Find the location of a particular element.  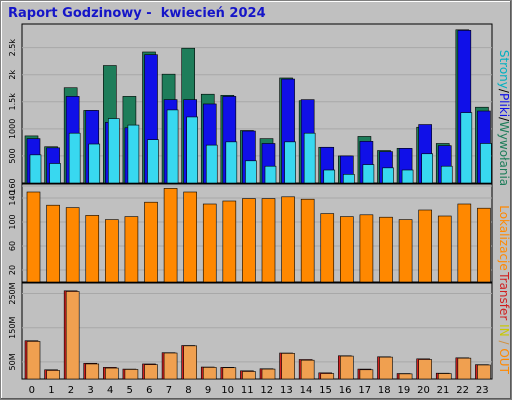

x-tick-label: 12 is located at coordinates (266, 390).